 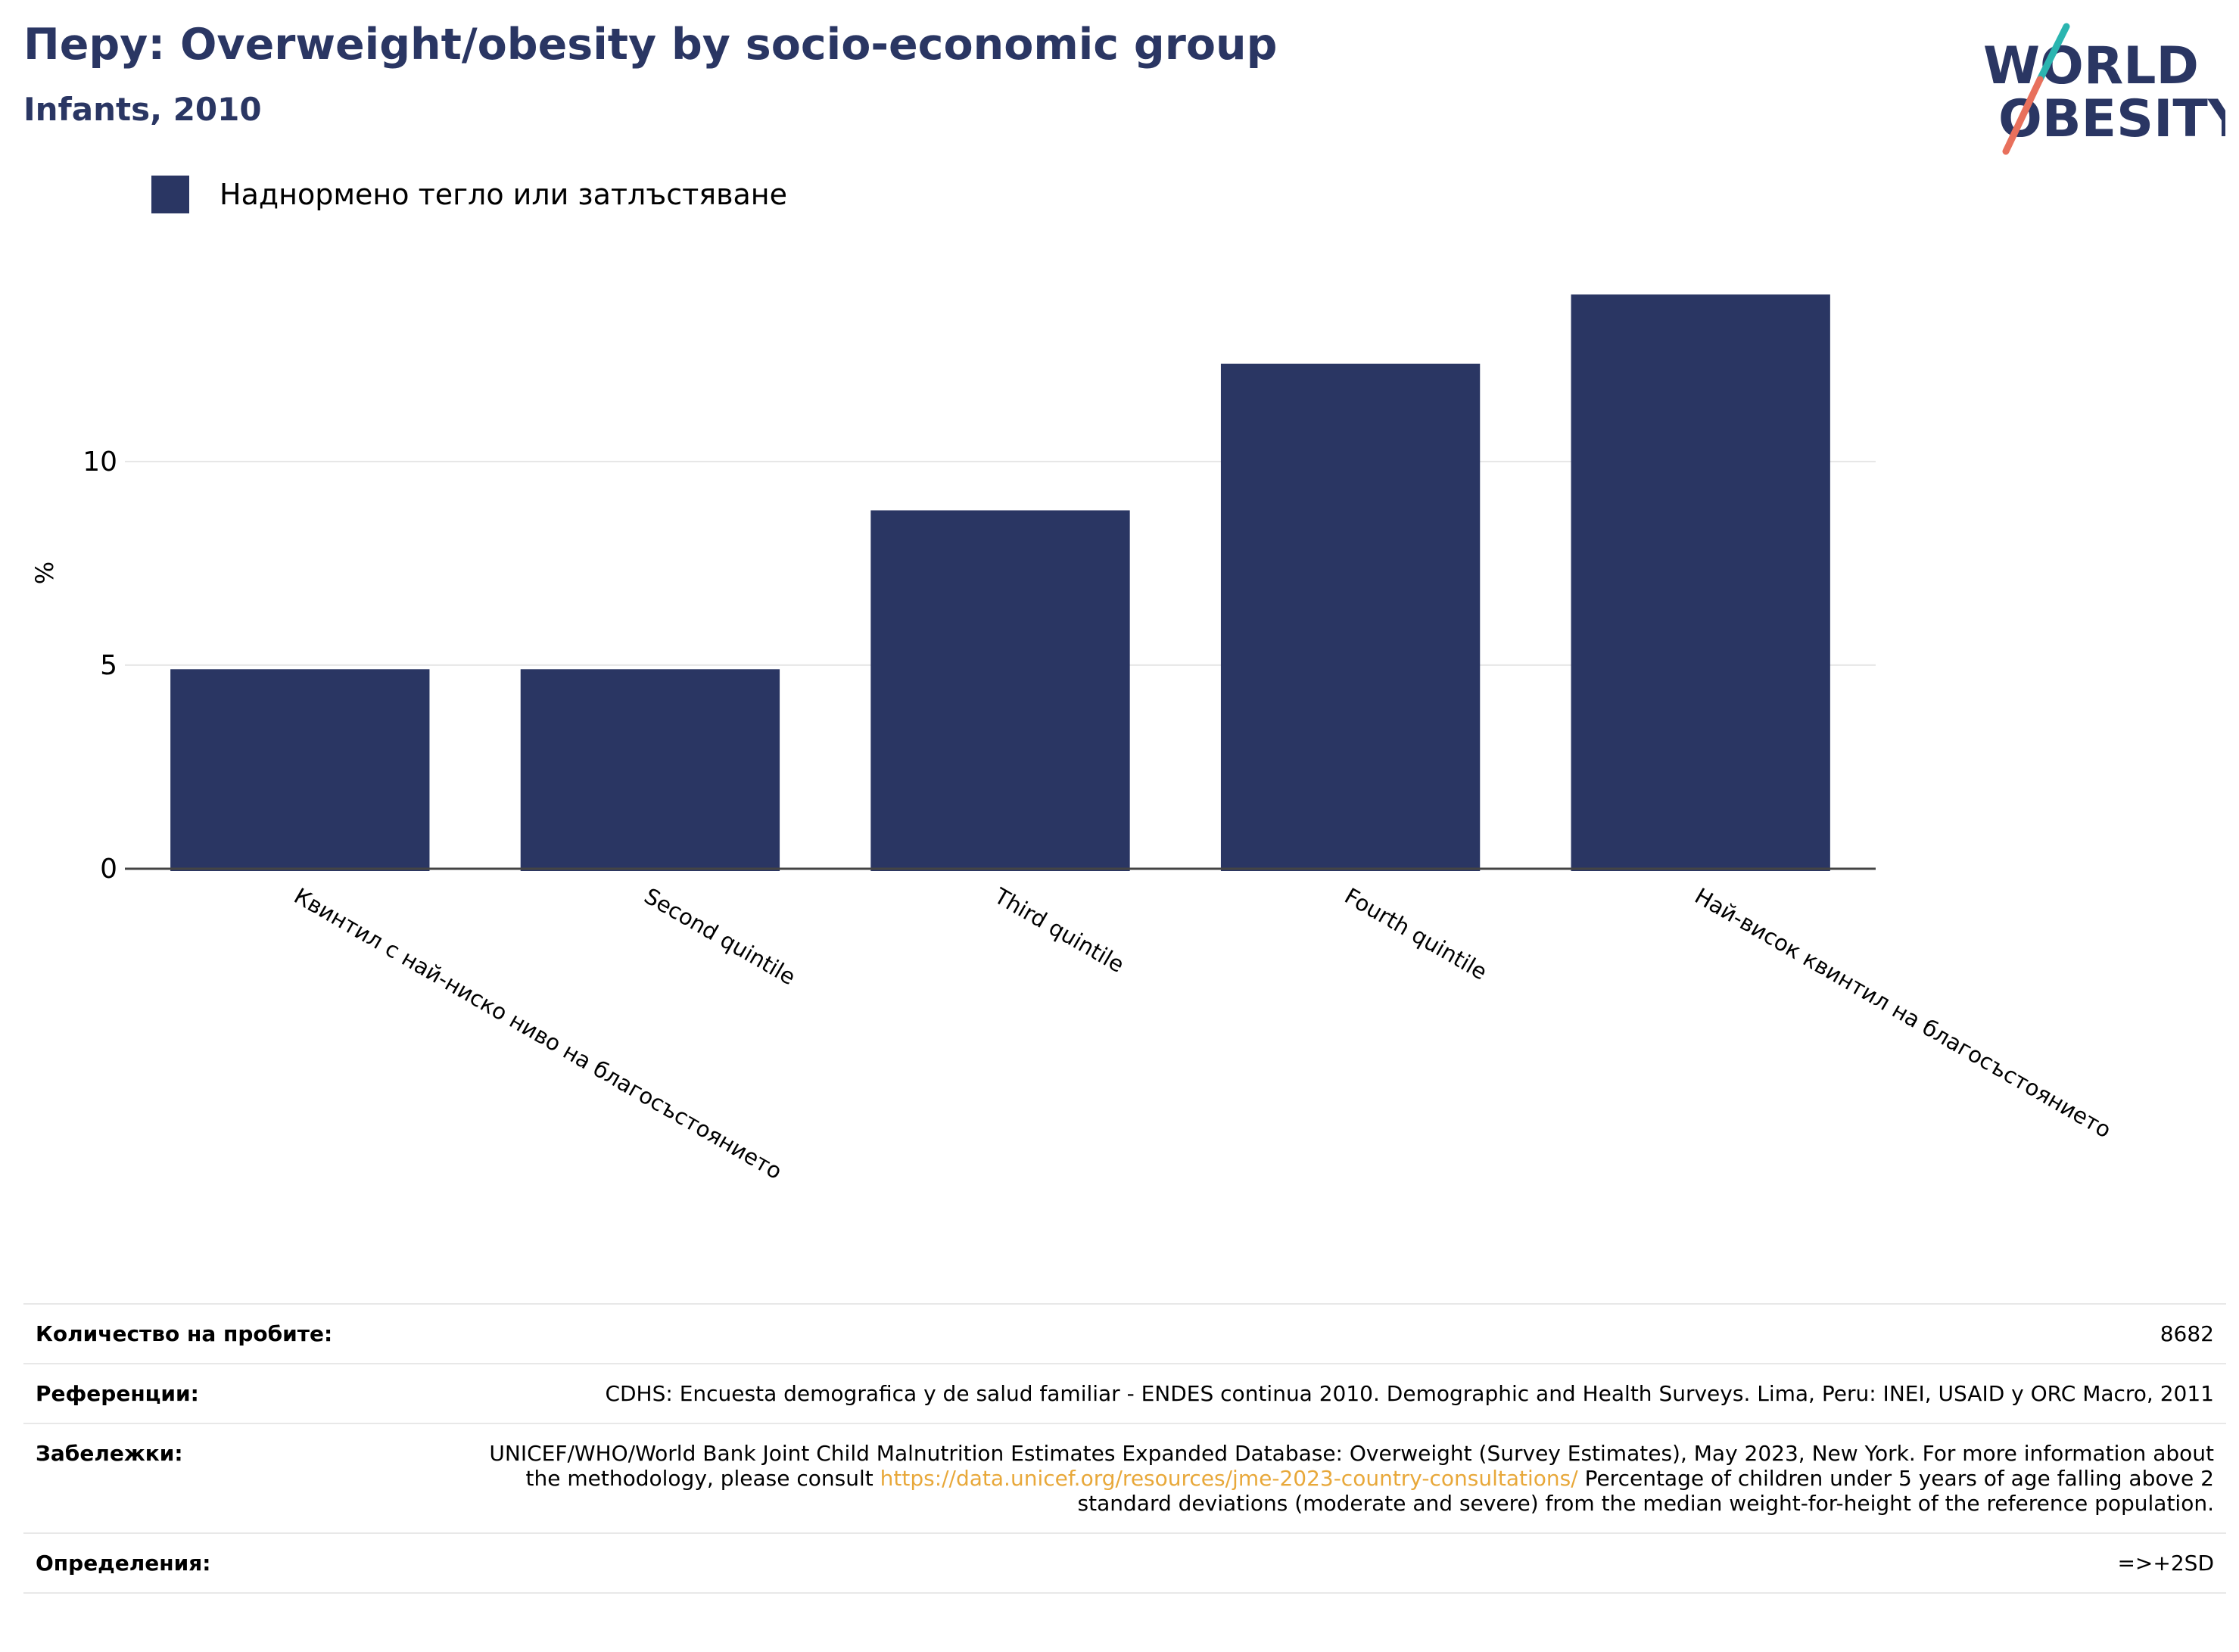 What do you see at coordinates (225, 1333) in the screenshot?
I see `sample-size-label: Количество на пробите:` at bounding box center [225, 1333].